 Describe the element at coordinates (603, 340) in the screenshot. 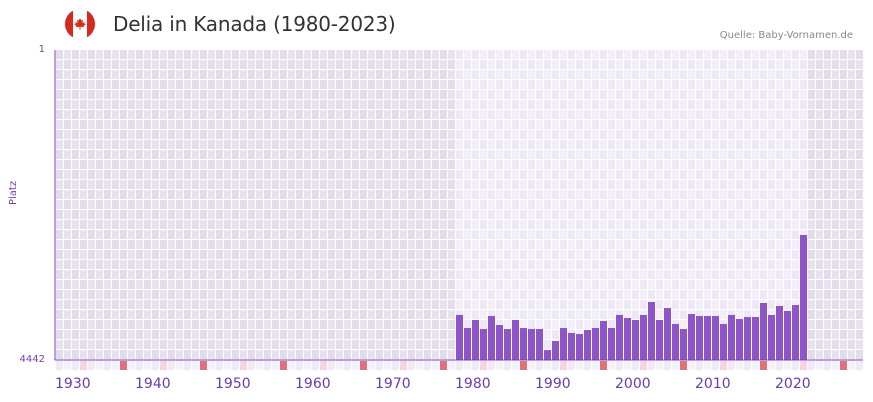

I see `bar-1998` at that location.